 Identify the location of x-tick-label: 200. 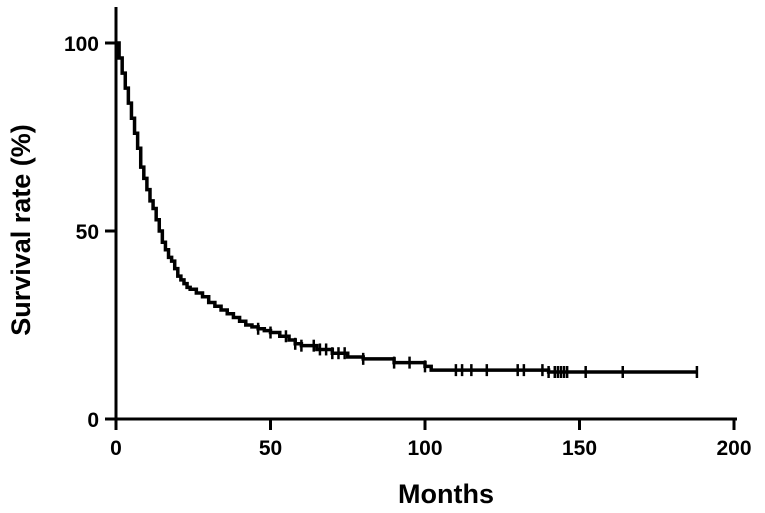
(733, 448).